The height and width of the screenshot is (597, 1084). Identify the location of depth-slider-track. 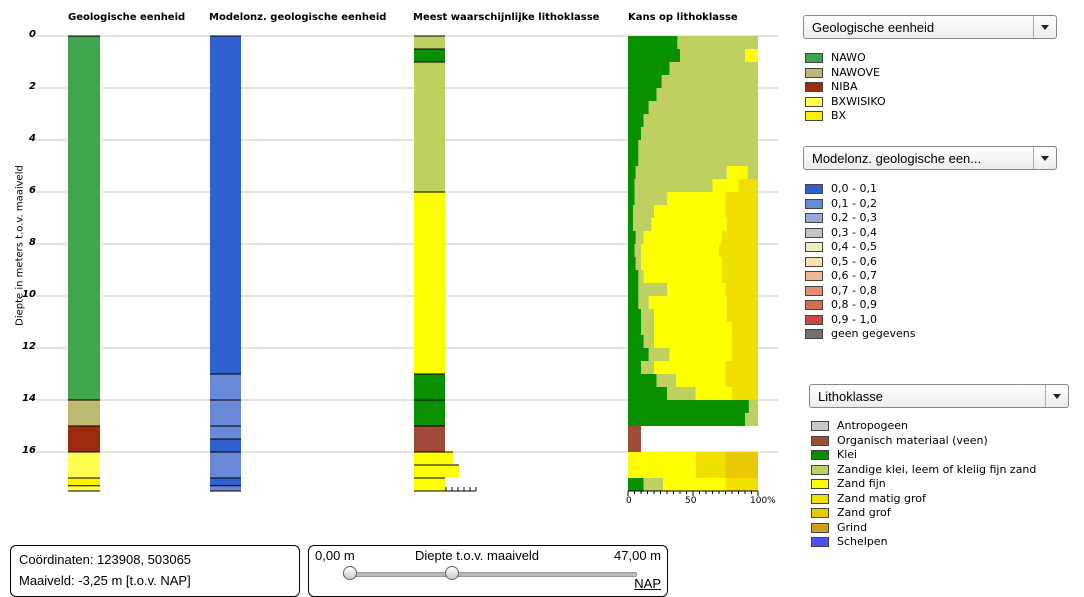
(490, 574).